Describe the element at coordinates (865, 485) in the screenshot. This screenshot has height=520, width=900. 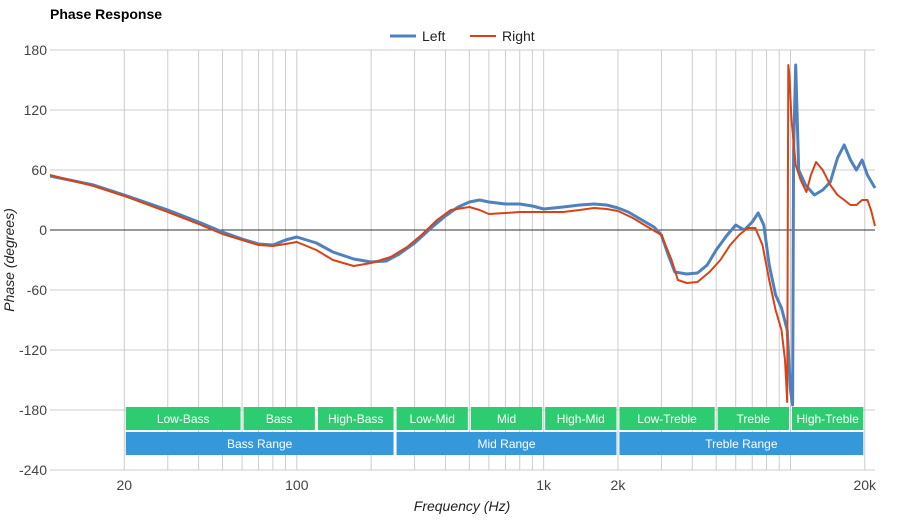
I see `x-tick-label: 20k` at that location.